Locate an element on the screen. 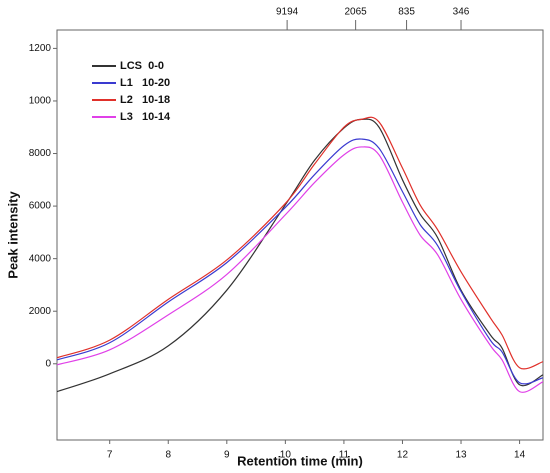  y-tick-label: 1000 is located at coordinates (40, 101).